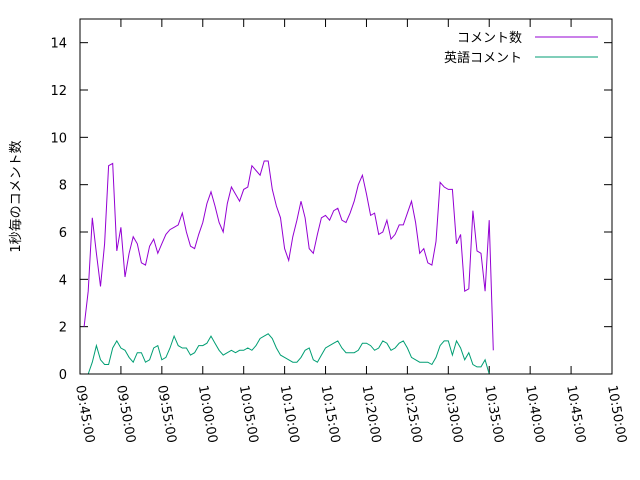  Describe the element at coordinates (489, 38) in the screenshot. I see `legend-label-0: コメント数` at that location.